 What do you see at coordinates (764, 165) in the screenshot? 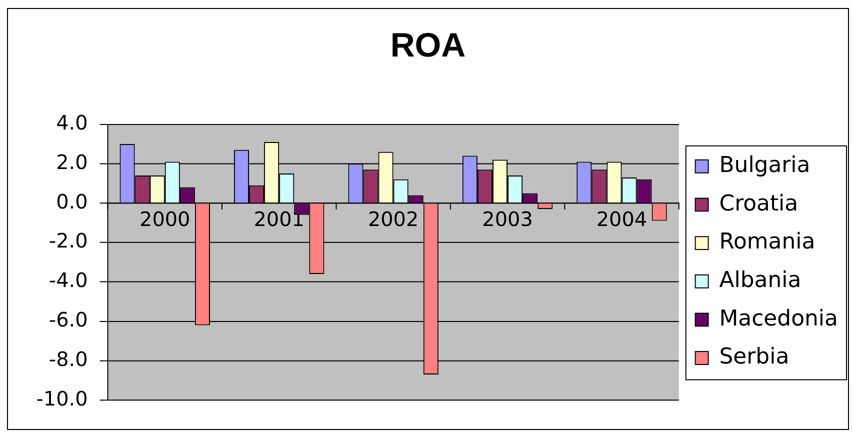
I see `legend-label: Bulgaria` at bounding box center [764, 165].